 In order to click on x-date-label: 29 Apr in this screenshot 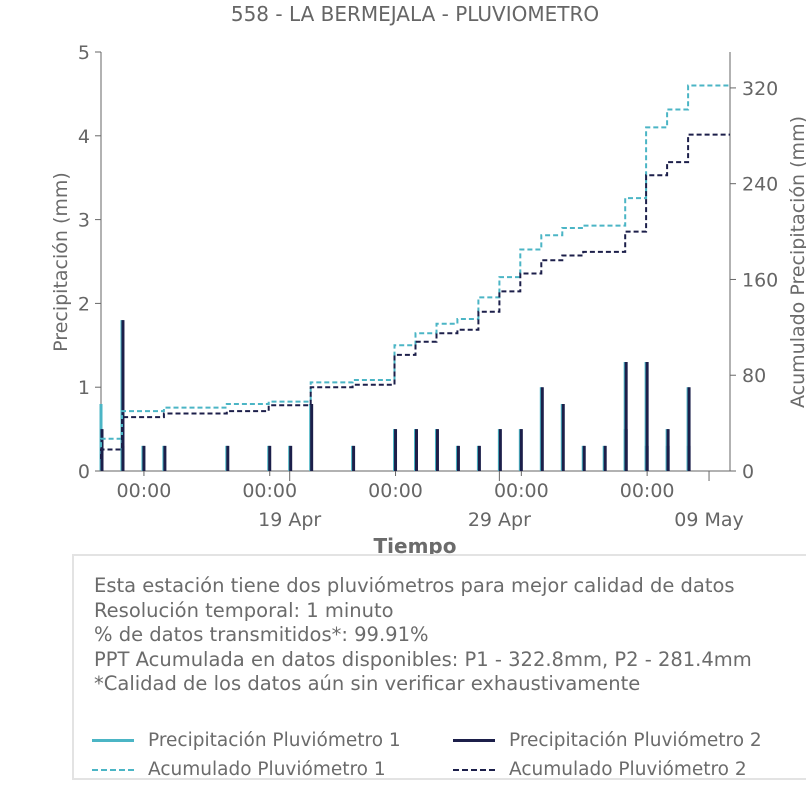, I will do `click(499, 520)`.